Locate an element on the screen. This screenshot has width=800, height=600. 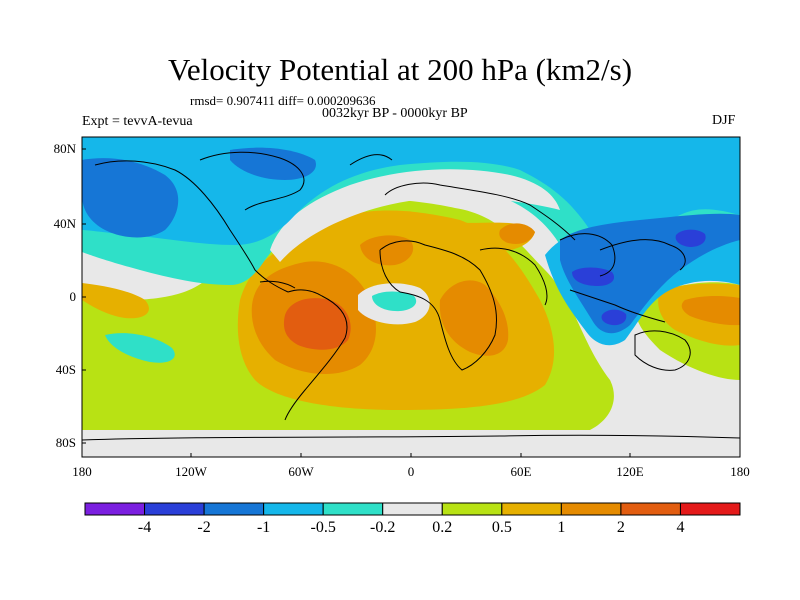
lon-tick-180w: 180 is located at coordinates (82, 471).